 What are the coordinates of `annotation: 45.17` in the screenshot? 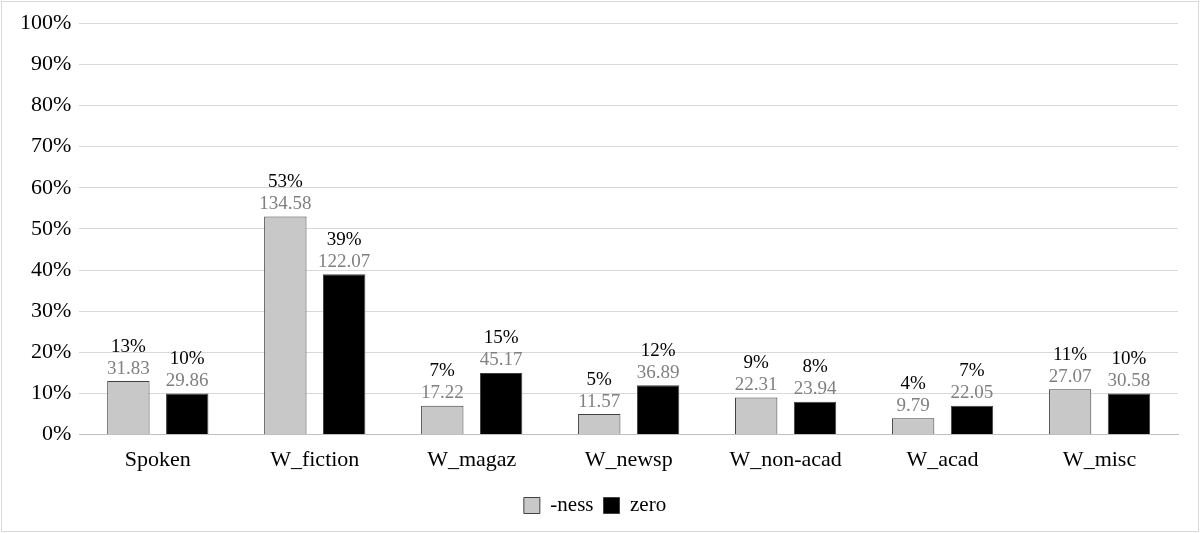 It's located at (501, 359).